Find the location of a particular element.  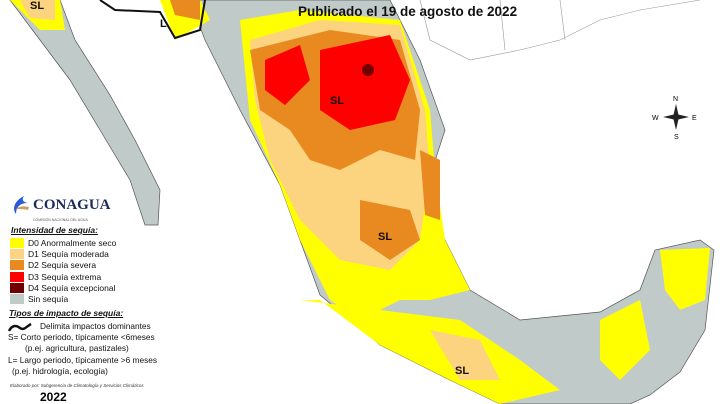

legend-label: D3 Sequía extrema is located at coordinates (65, 276).